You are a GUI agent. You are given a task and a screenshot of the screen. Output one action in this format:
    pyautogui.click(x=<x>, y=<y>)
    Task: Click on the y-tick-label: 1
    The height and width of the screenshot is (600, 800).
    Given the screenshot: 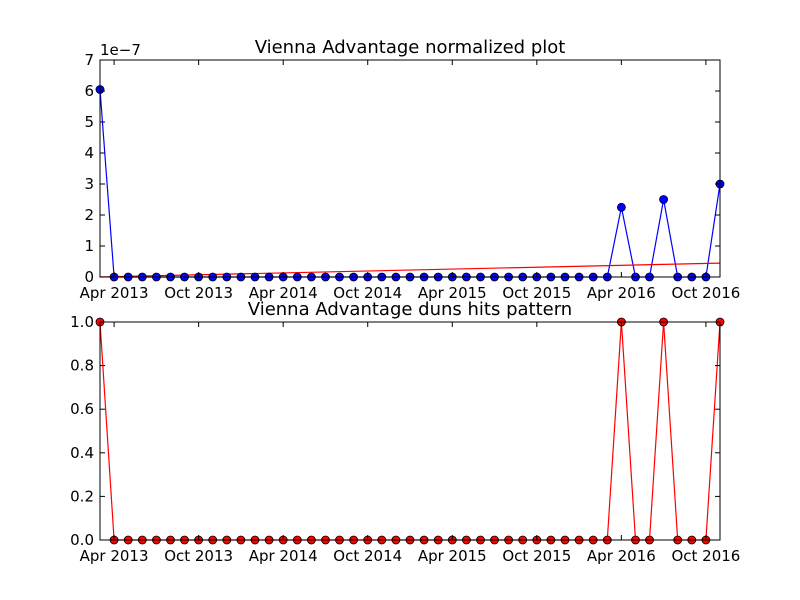 What is the action you would take?
    pyautogui.click(x=89, y=246)
    